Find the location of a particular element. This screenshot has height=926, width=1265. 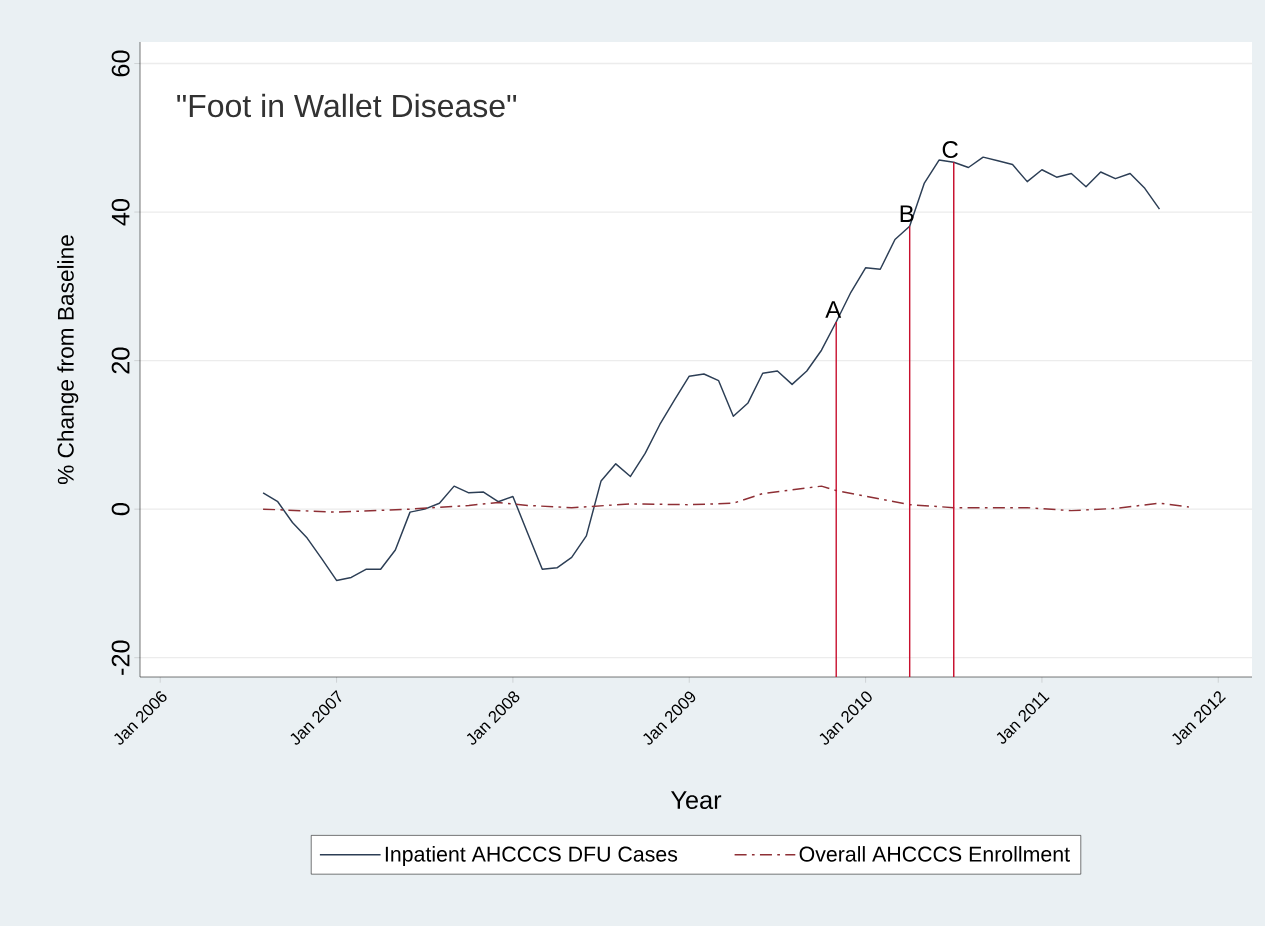

legend-label: Overall AHCCCS Enrollment is located at coordinates (934, 854).